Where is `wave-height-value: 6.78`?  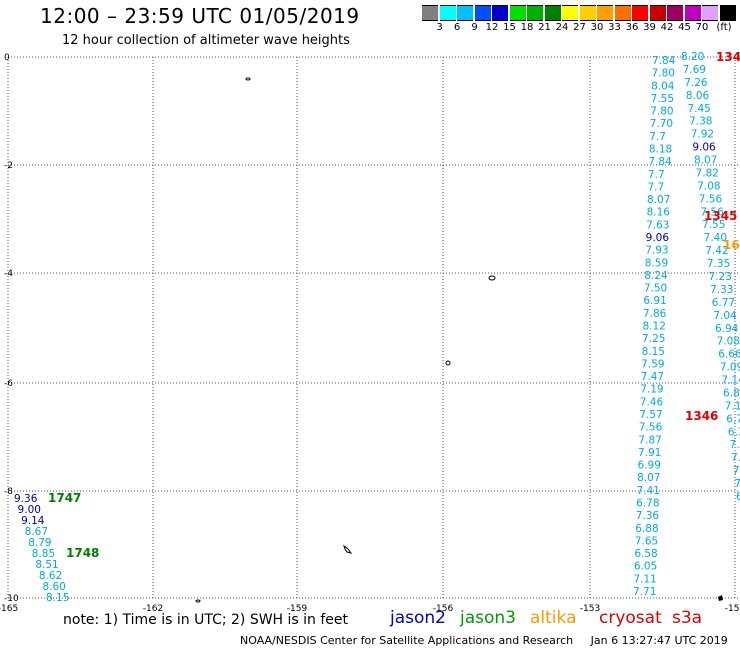
wave-height-value: 6.78 is located at coordinates (647, 504).